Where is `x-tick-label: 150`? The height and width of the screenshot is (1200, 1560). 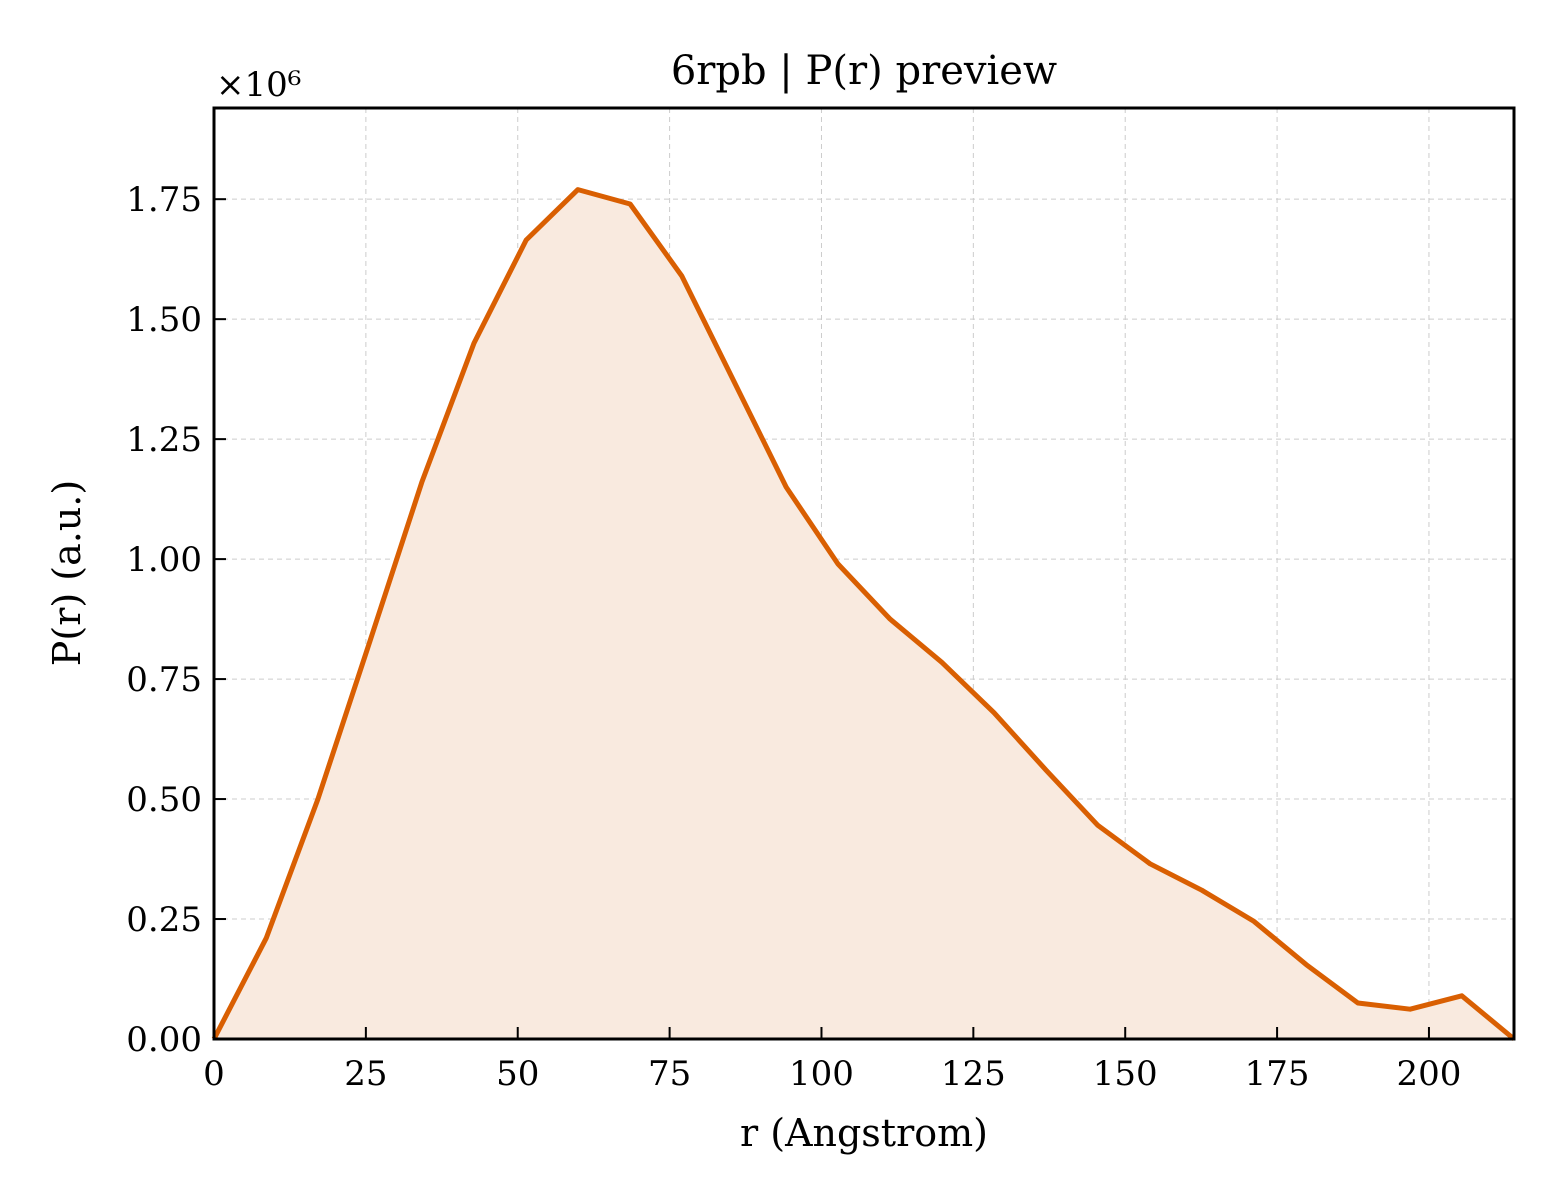 x-tick-label: 150 is located at coordinates (1125, 1074).